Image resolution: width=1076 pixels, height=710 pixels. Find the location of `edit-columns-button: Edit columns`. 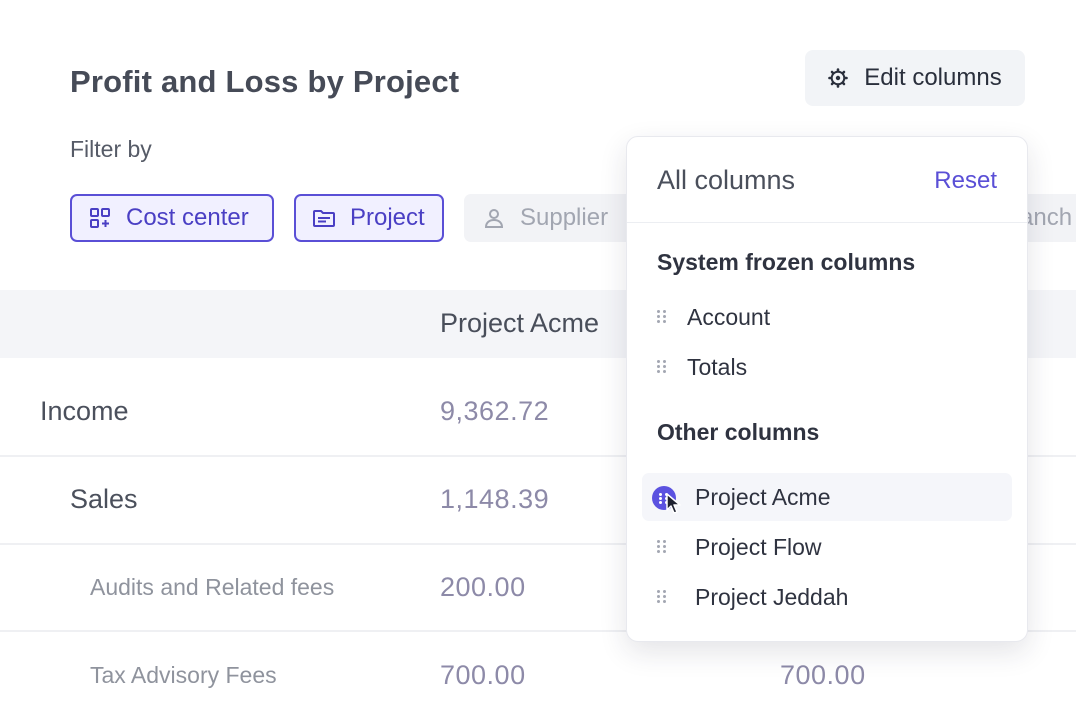

edit-columns-button: Edit columns is located at coordinates (915, 78).